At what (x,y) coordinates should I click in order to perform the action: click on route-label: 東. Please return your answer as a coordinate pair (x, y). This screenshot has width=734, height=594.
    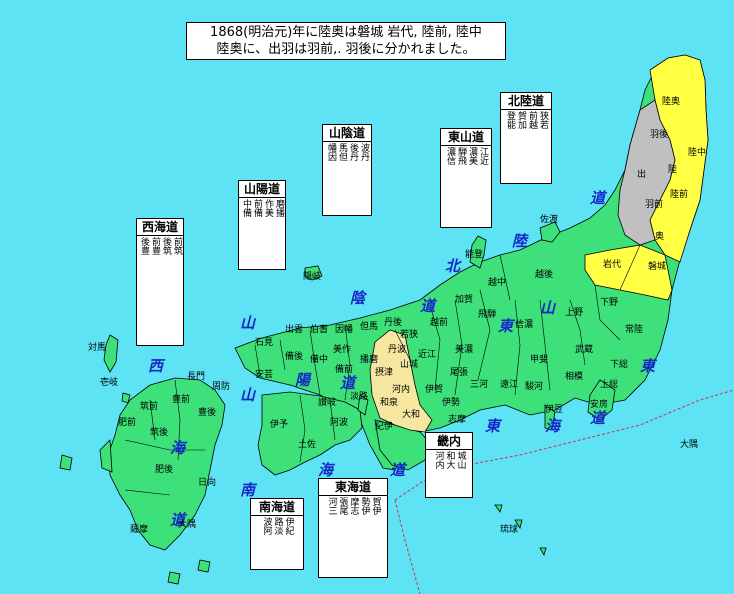
    Looking at the image, I should click on (506, 326).